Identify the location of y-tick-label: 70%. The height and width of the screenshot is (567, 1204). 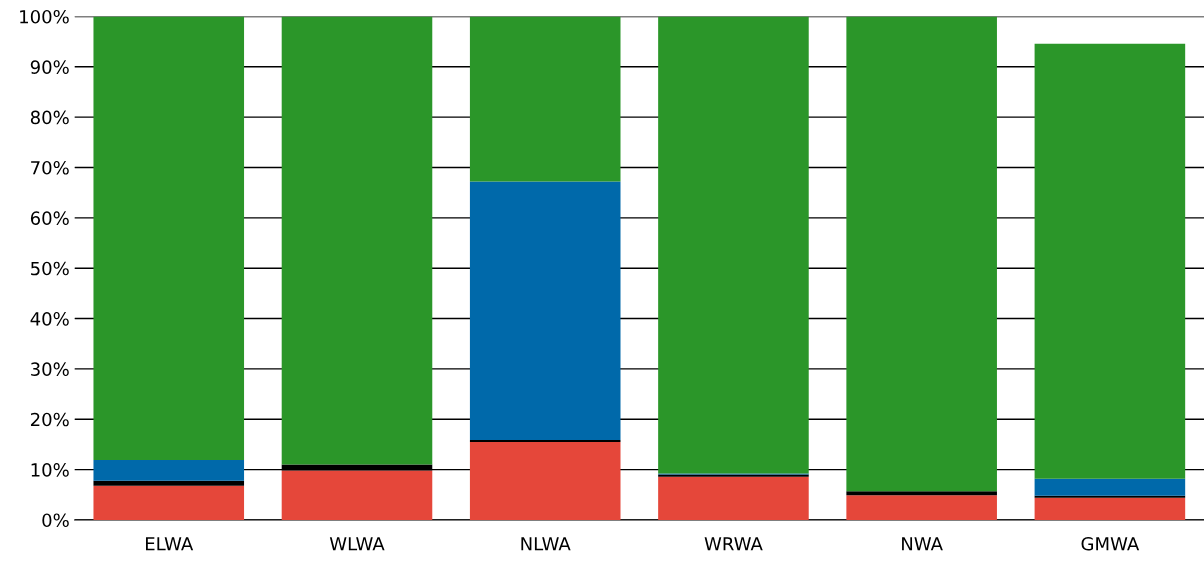
(50, 167).